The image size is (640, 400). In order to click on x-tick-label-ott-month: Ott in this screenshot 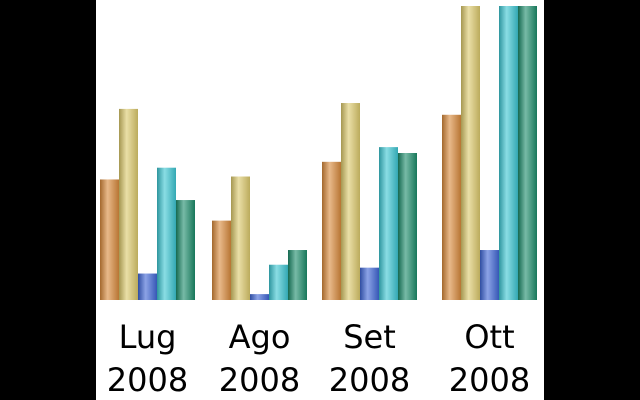, I will do `click(489, 337)`.